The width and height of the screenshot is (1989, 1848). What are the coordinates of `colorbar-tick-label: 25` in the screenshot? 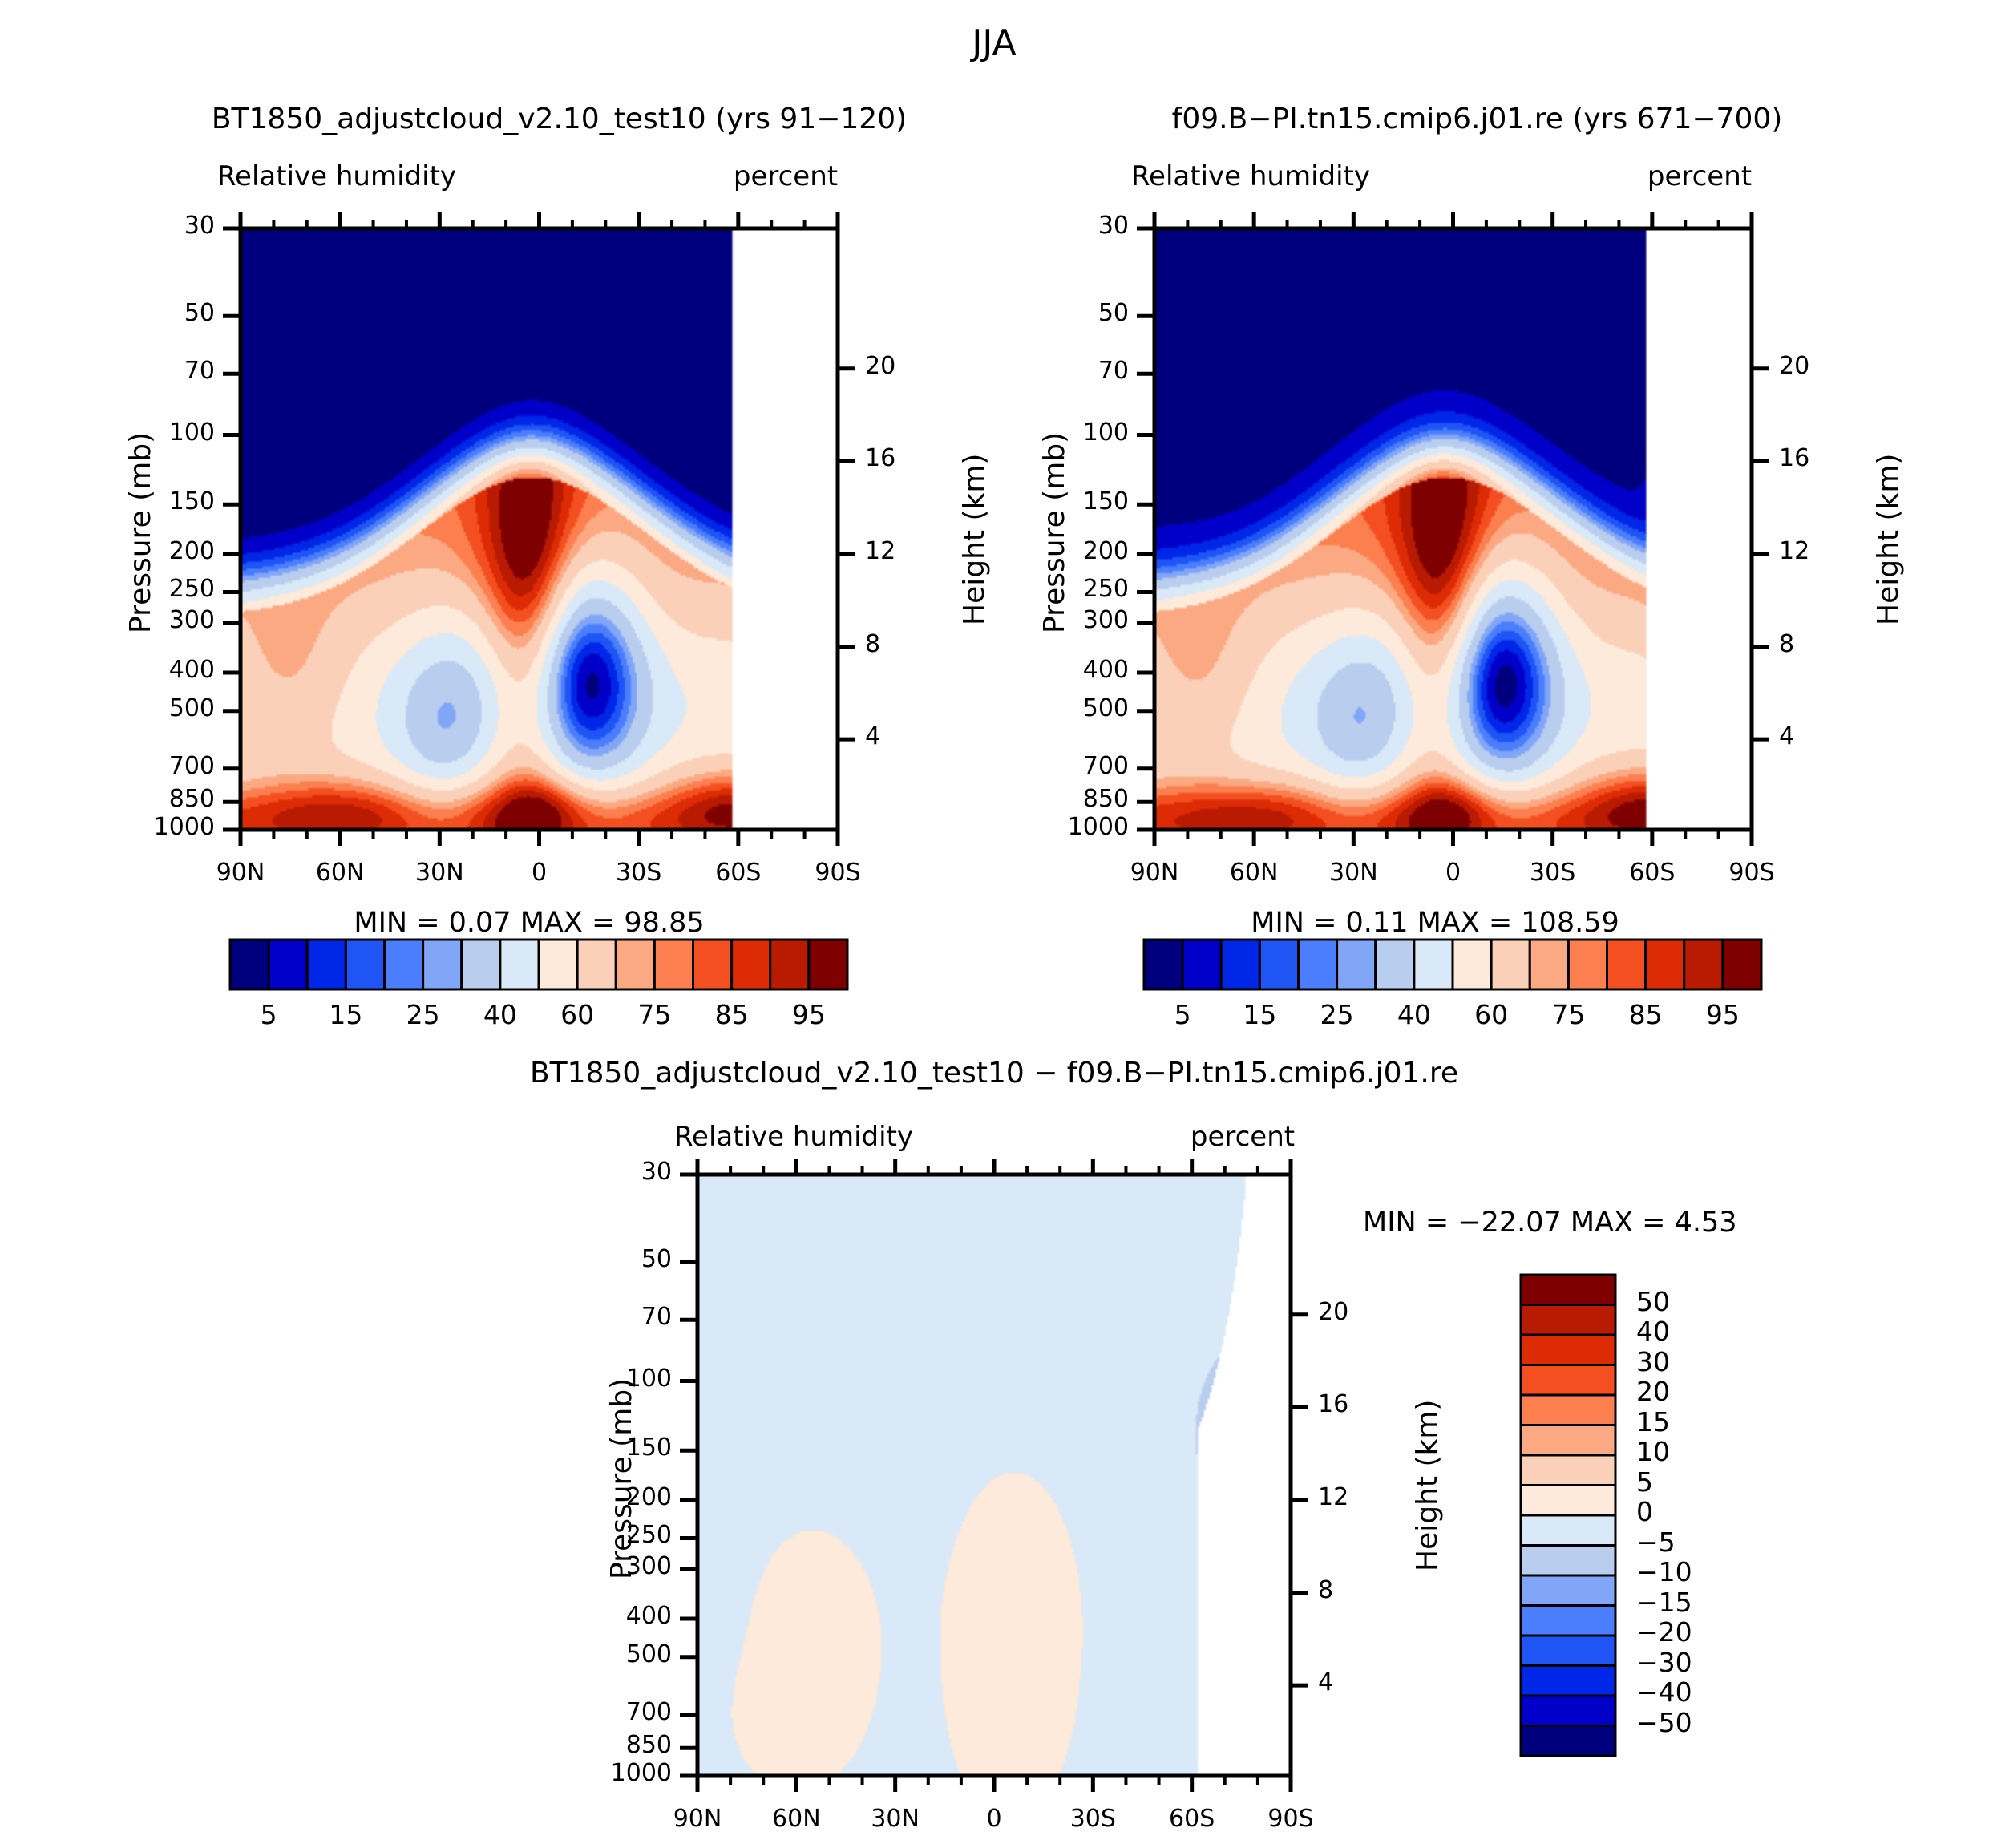 It's located at (1337, 1014).